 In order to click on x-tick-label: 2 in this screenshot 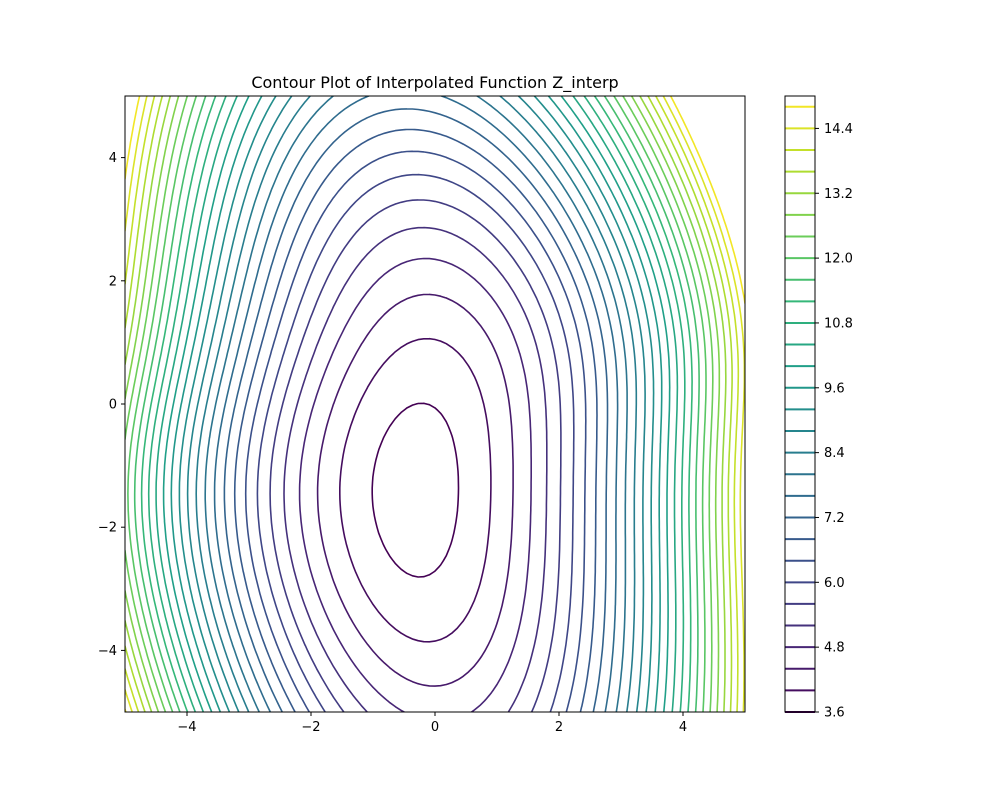, I will do `click(559, 727)`.